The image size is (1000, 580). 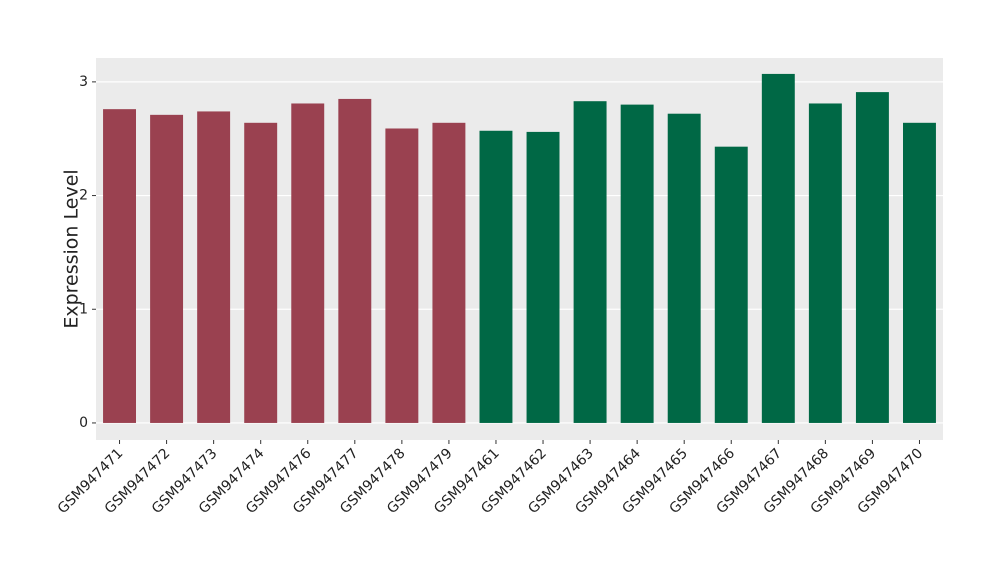 I want to click on y-axis-title: Expression Level, so click(x=72, y=248).